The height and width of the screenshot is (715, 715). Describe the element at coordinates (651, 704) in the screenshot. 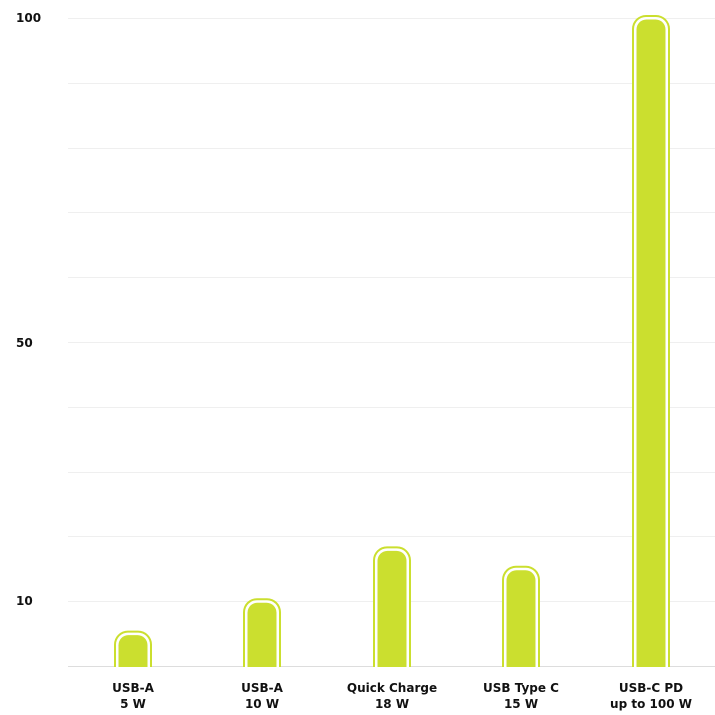

I see `x-category-label-line: up to 100 W` at that location.